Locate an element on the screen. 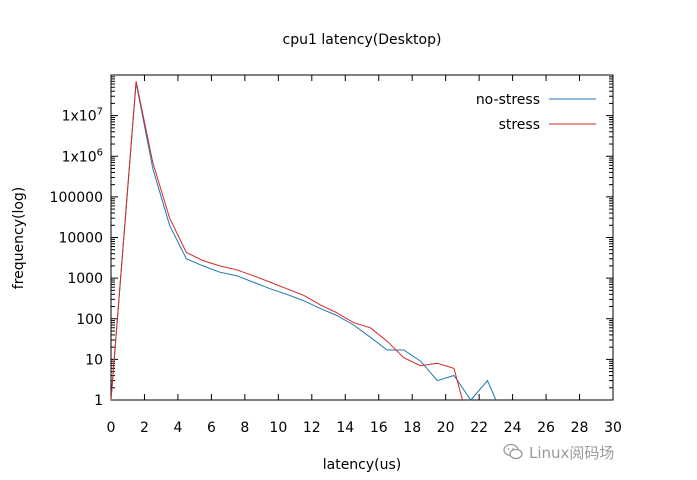 The image size is (697, 480). x-tick-label: 0 is located at coordinates (111, 428).